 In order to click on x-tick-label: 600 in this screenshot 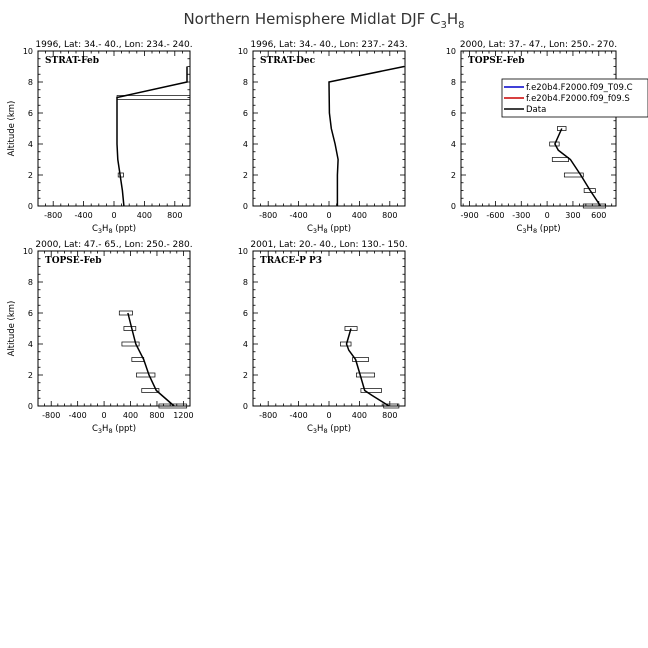, I will do `click(598, 215)`.